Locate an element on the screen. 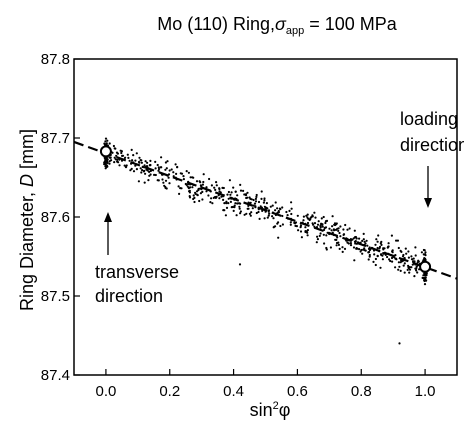 The height and width of the screenshot is (427, 464). x-axis-label: sin2φ is located at coordinates (270, 410).